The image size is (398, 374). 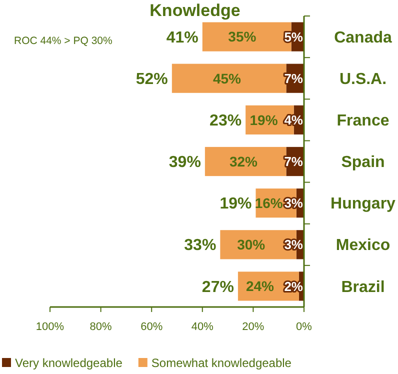 What do you see at coordinates (363, 163) in the screenshot?
I see `y-tick-label: Spain` at bounding box center [363, 163].